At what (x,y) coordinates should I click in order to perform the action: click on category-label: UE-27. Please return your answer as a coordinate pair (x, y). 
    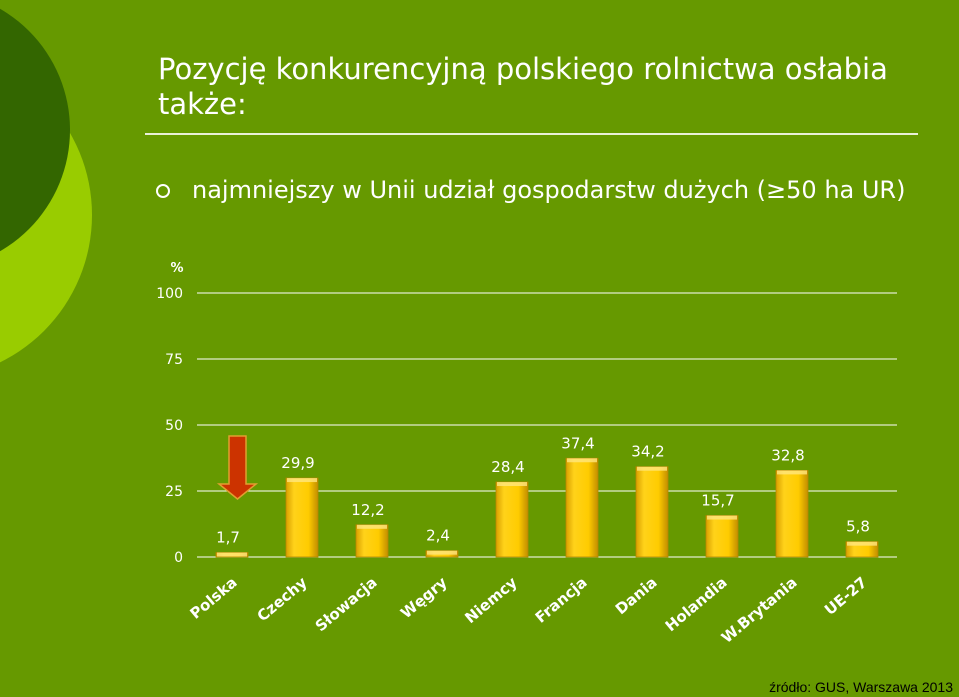
    Looking at the image, I should click on (846, 596).